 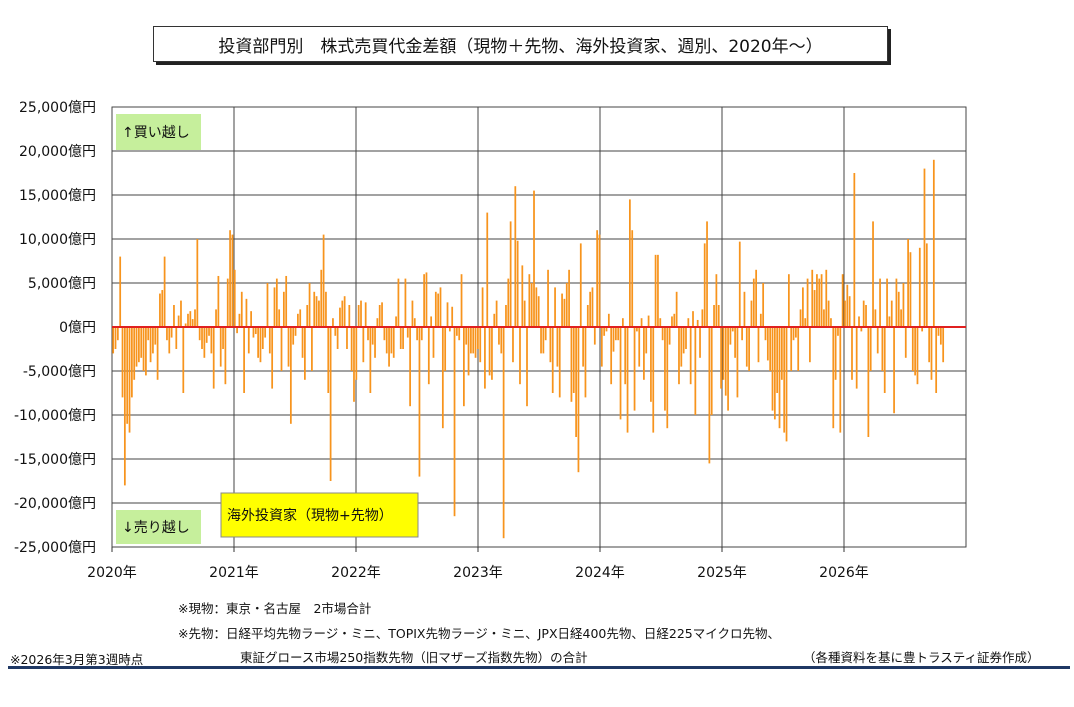 What do you see at coordinates (57, 152) in the screenshot?
I see `y-tick-label: 20,000億円` at bounding box center [57, 152].